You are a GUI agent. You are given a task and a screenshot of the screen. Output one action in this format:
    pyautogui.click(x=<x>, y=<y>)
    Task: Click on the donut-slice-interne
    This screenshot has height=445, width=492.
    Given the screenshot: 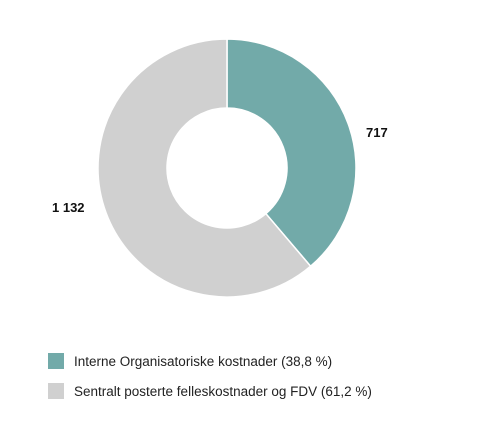 What is the action you would take?
    pyautogui.click(x=291, y=153)
    